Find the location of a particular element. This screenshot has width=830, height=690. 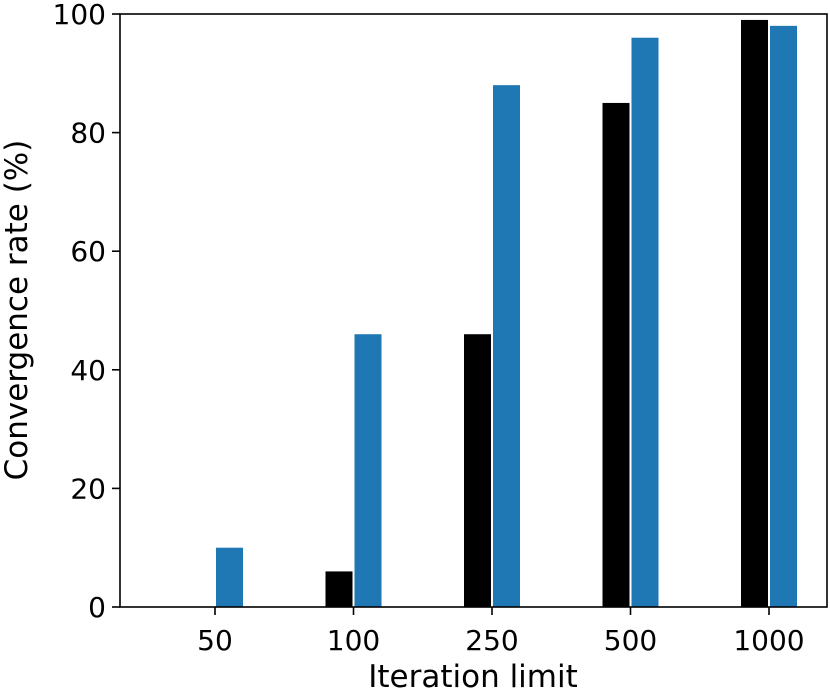

y-tick-label-80: 80 is located at coordinates (88, 133).